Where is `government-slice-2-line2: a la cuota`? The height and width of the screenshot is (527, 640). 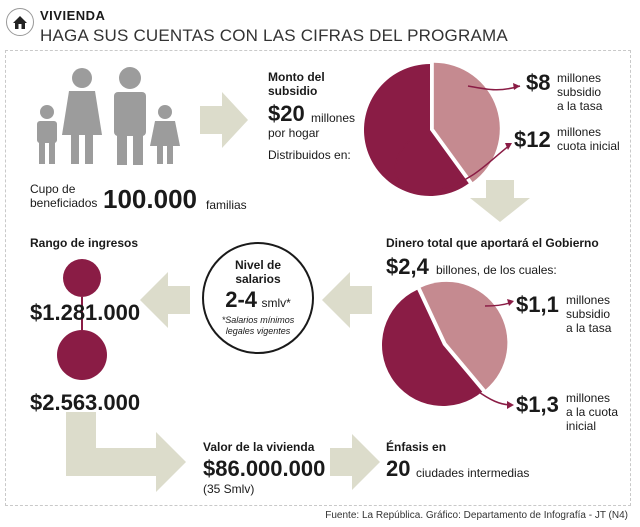
government-slice-2-line2: a la cuota is located at coordinates (592, 412).